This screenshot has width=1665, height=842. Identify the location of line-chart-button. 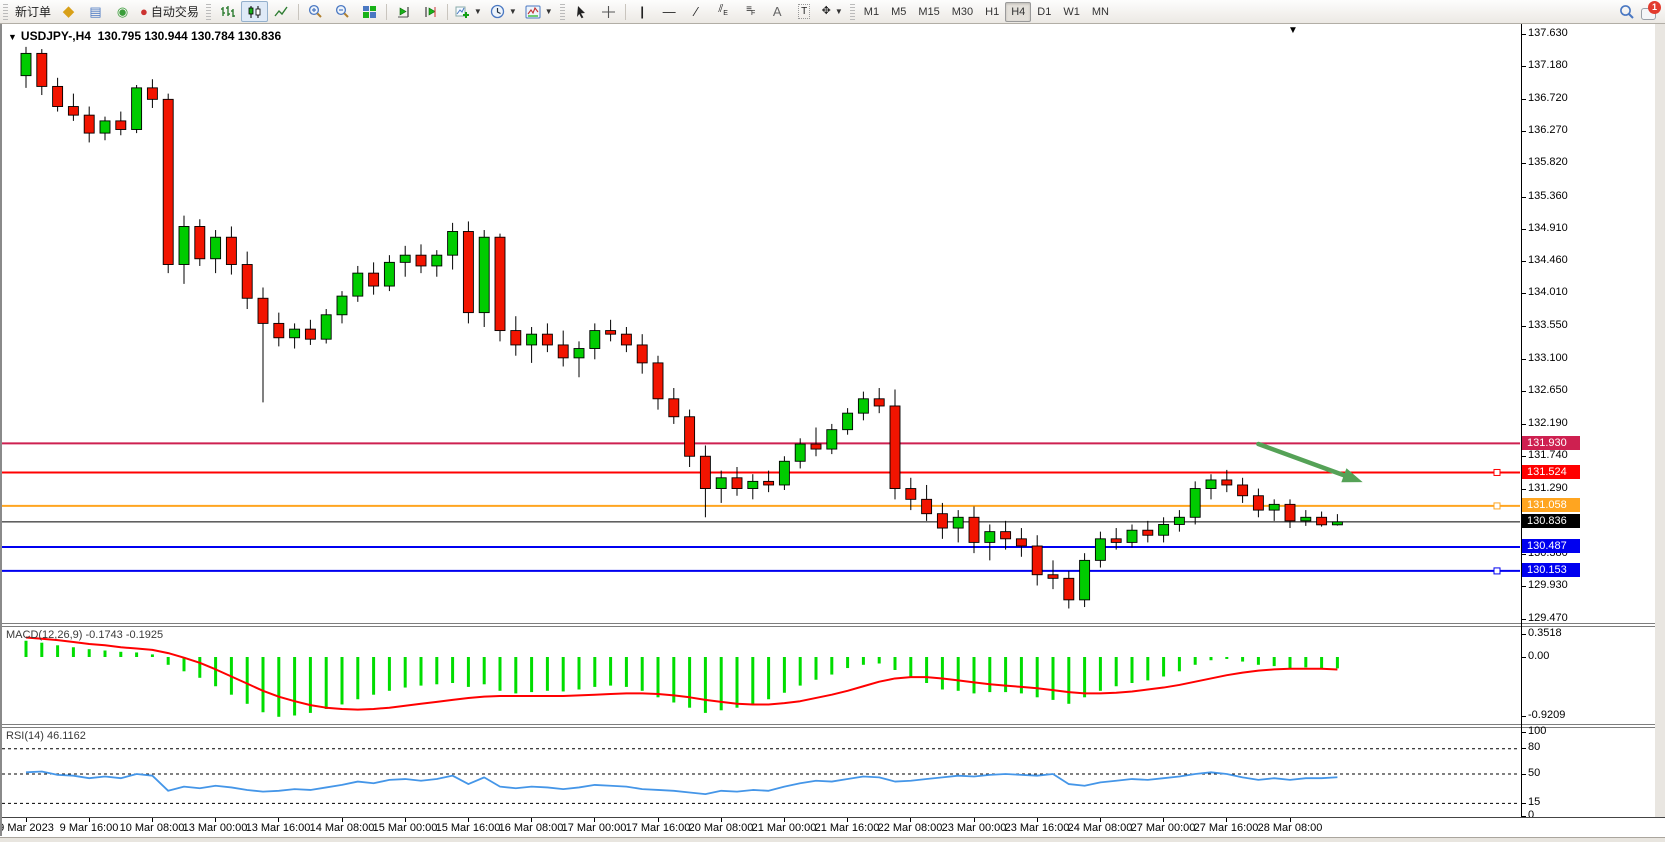
(281, 11).